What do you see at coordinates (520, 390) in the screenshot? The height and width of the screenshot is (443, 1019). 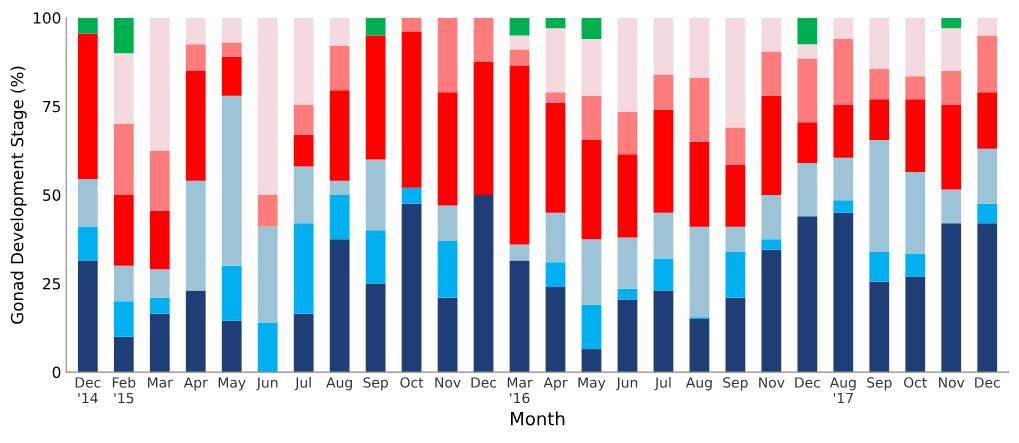 I see `x-tick-label: Mar '16` at bounding box center [520, 390].